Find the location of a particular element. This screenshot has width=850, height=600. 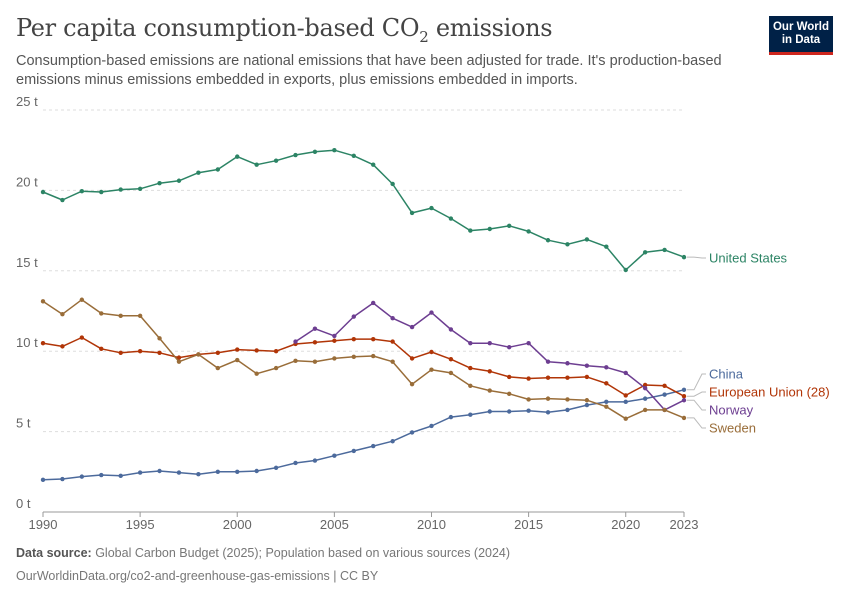

x-tick-label: 1995 is located at coordinates (140, 524).